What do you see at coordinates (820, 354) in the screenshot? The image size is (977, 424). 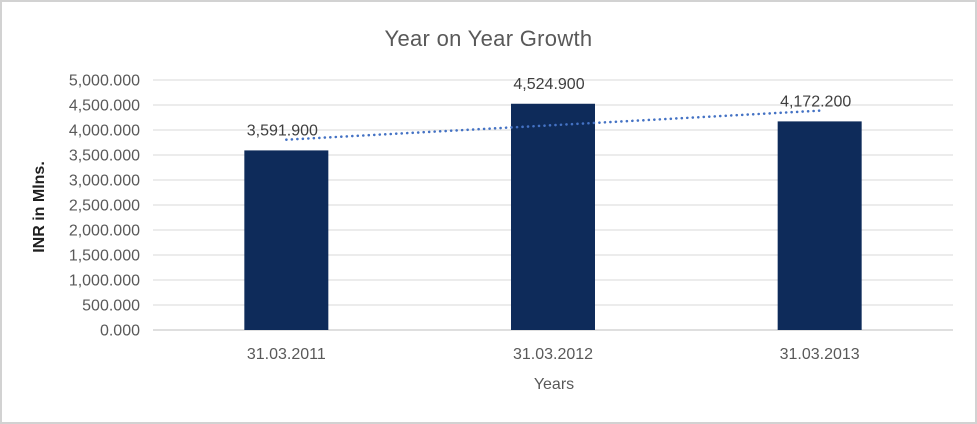 I see `x-tick-label: 31.03.2013` at bounding box center [820, 354].